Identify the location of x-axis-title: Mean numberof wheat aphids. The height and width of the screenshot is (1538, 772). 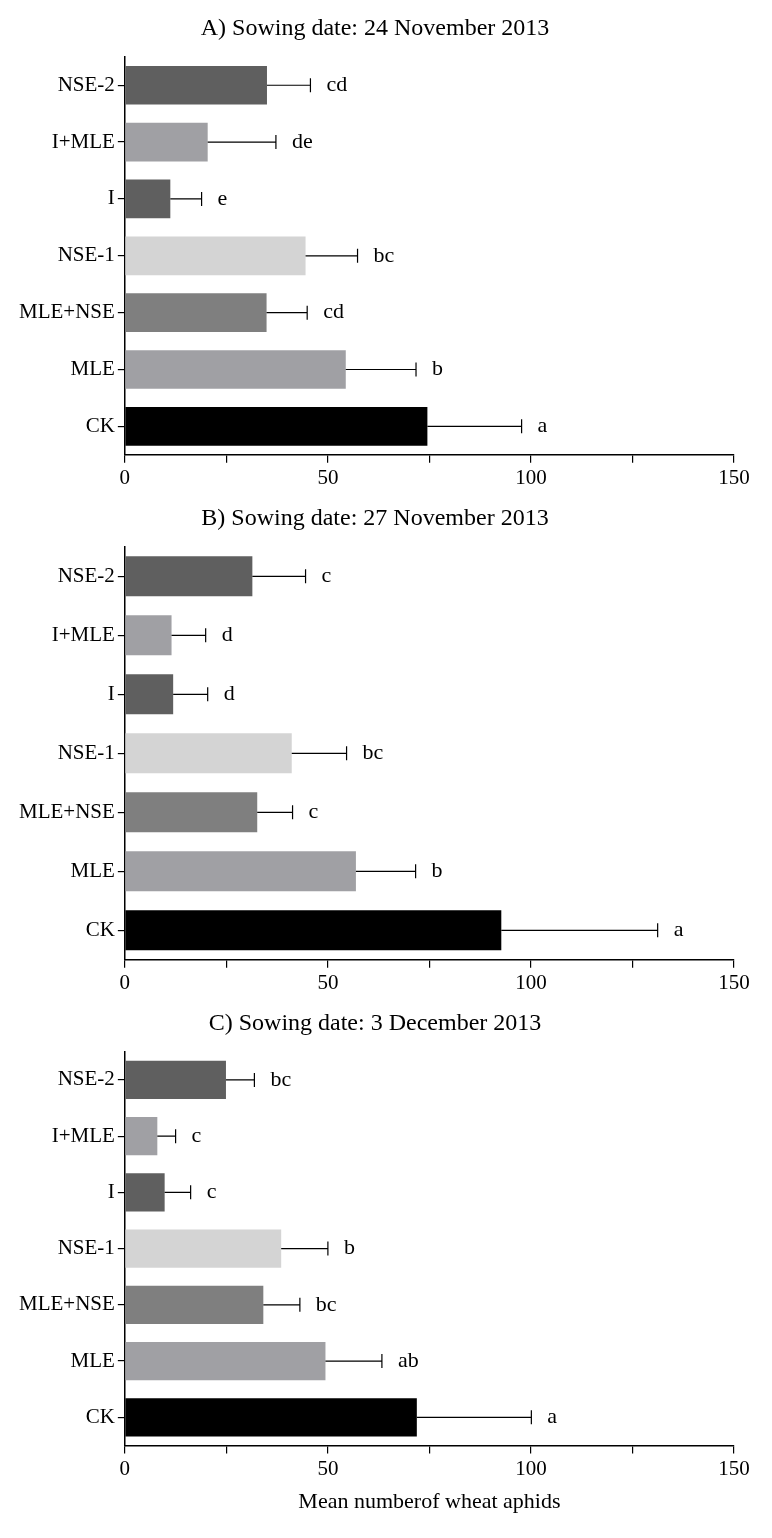
(429, 1500).